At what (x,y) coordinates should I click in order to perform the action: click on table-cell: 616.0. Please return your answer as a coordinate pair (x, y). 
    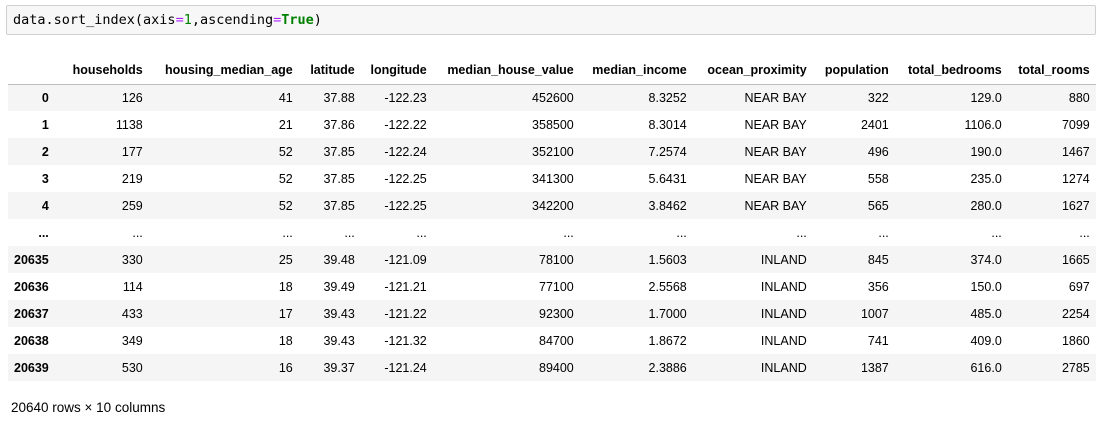
    Looking at the image, I should click on (986, 367).